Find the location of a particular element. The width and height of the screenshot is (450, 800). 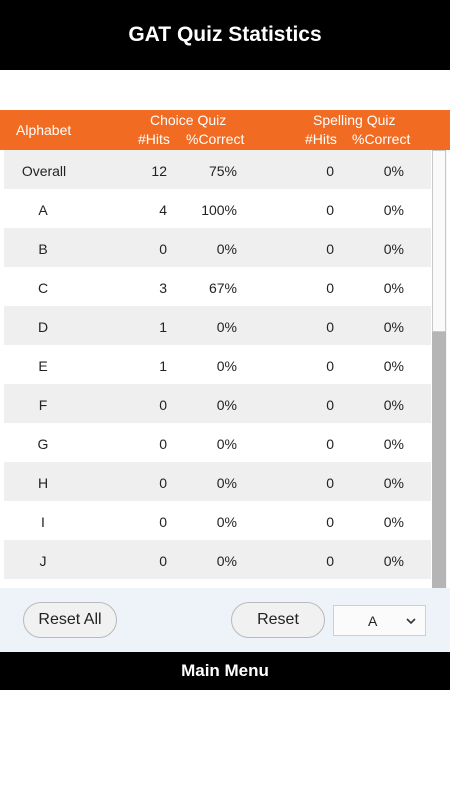

table-row: G 0 0% 0 0% is located at coordinates (217, 442).